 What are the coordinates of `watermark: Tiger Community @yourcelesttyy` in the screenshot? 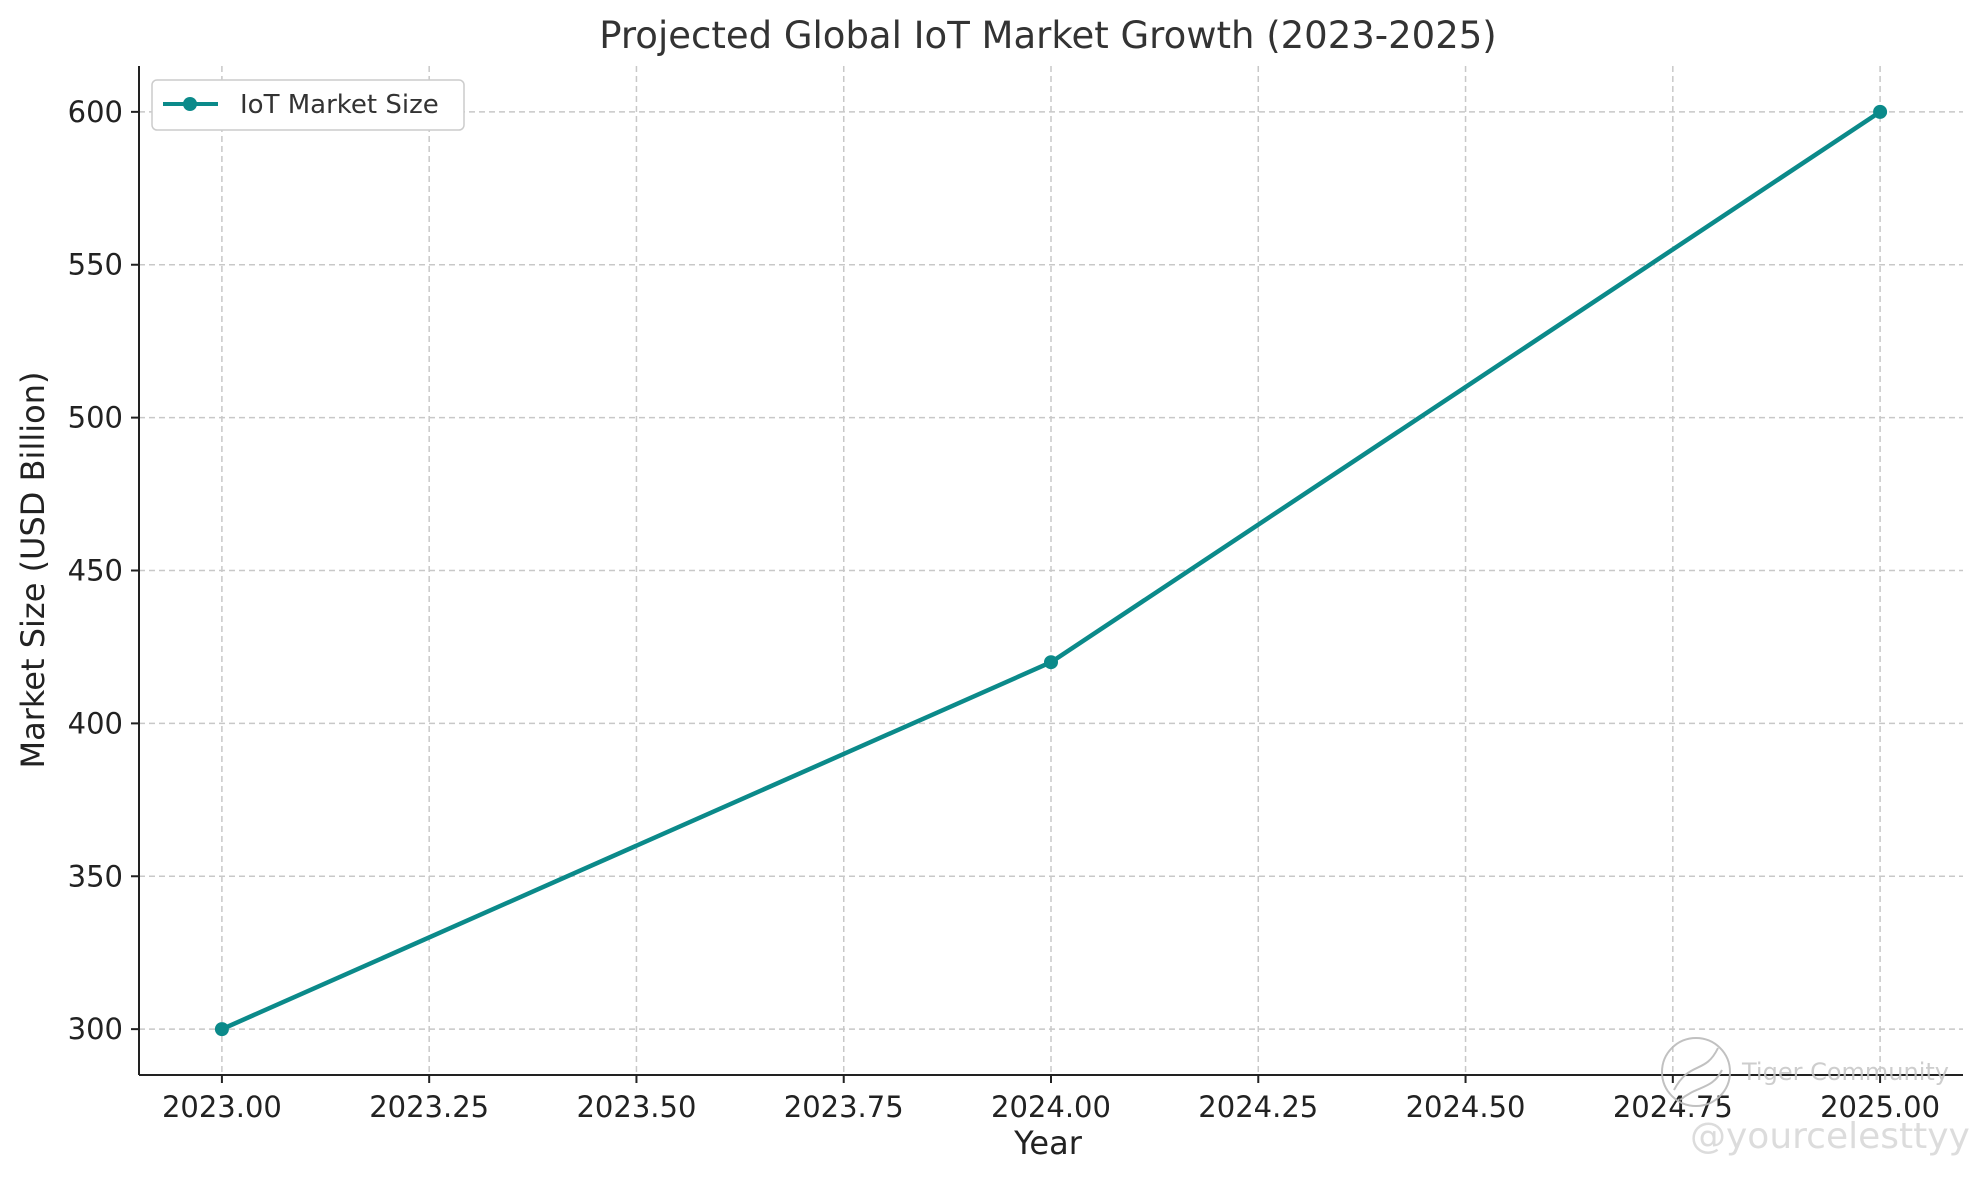 It's located at (1815, 1097).